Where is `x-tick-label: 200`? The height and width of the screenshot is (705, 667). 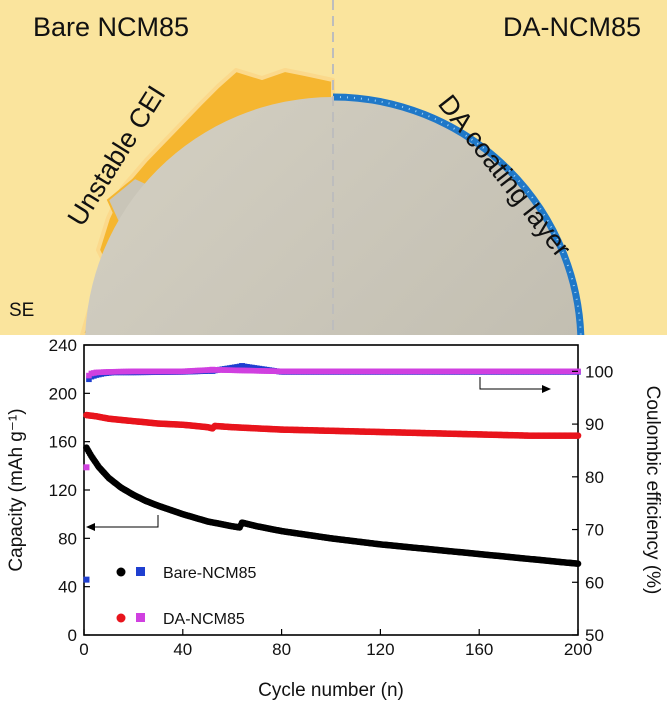 x-tick-label: 200 is located at coordinates (578, 649).